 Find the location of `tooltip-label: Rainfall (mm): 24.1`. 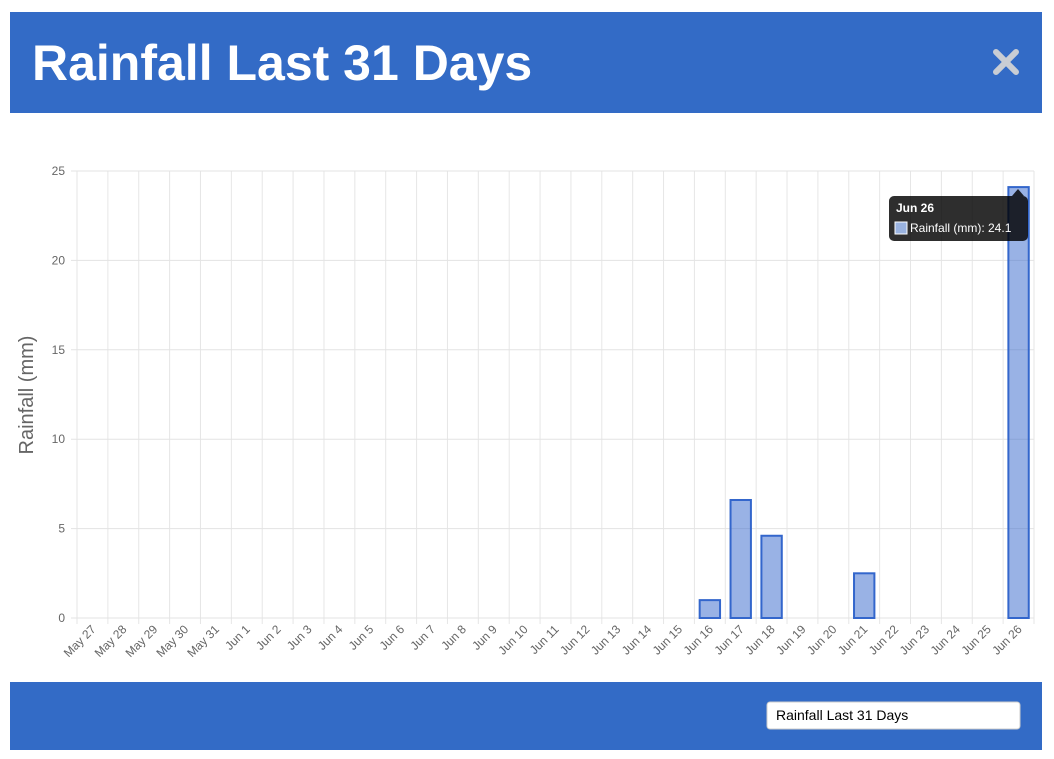

tooltip-label: Rainfall (mm): 24.1 is located at coordinates (961, 228).